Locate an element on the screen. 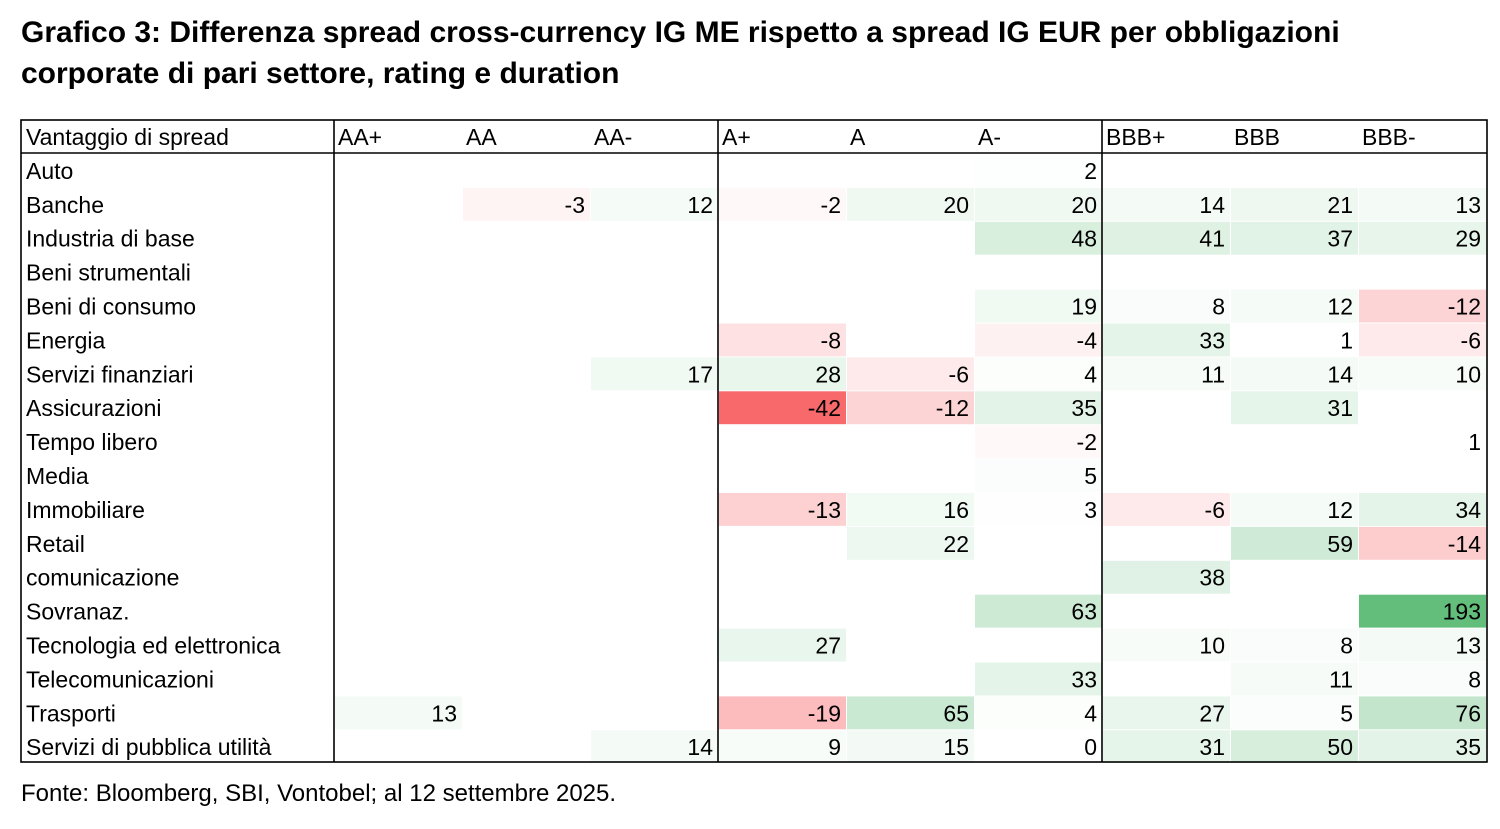 The image size is (1500, 829). cell-value: 3 is located at coordinates (1090, 510).